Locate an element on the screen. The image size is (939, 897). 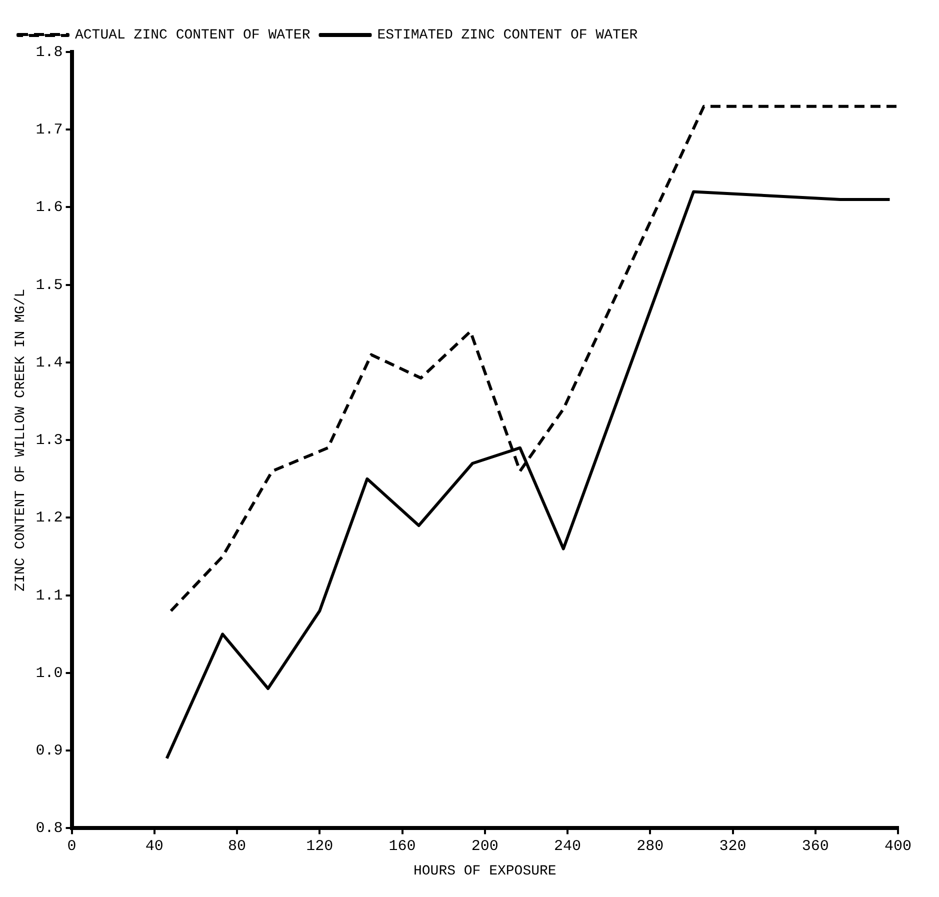
x-tick-label: 120 is located at coordinates (320, 847).